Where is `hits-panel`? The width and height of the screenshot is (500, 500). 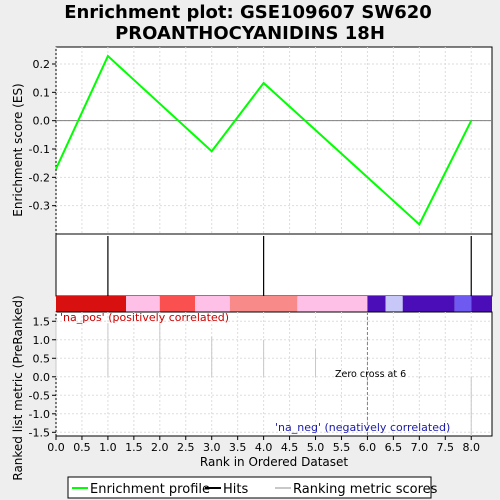 hits-panel is located at coordinates (274, 265).